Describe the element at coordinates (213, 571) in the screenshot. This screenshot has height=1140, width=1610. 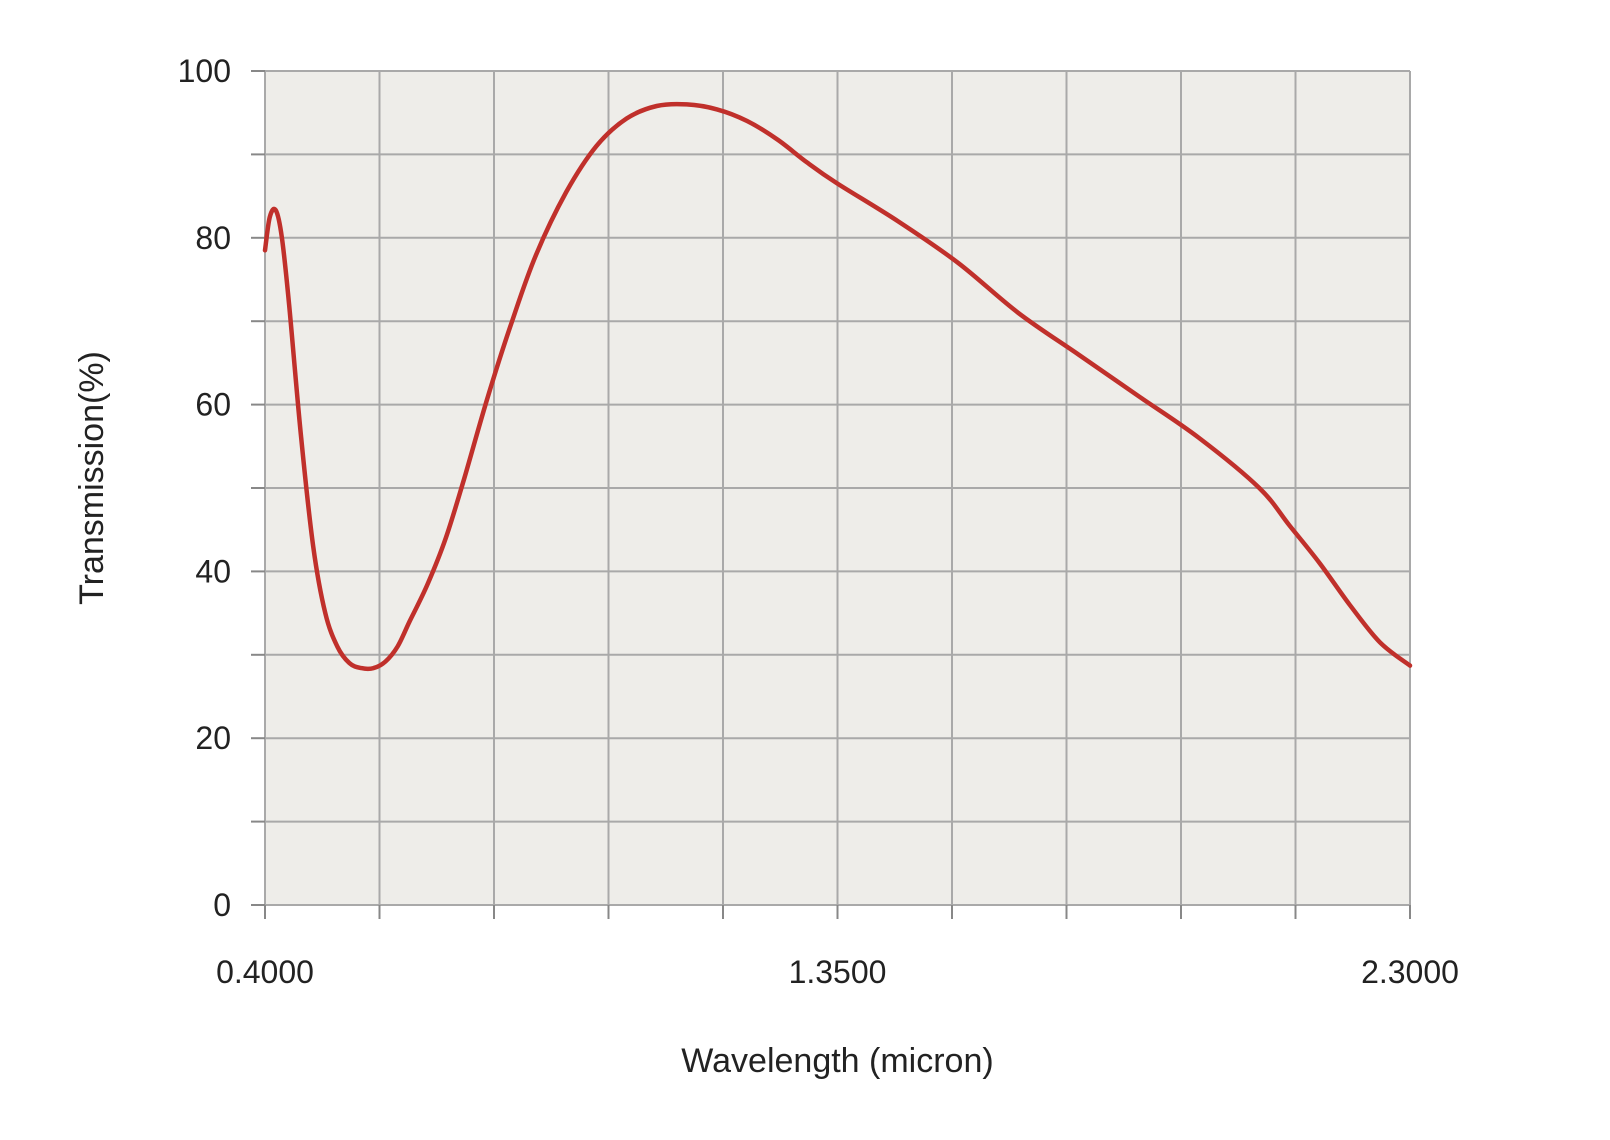
I see `y-tick-label: 40` at that location.